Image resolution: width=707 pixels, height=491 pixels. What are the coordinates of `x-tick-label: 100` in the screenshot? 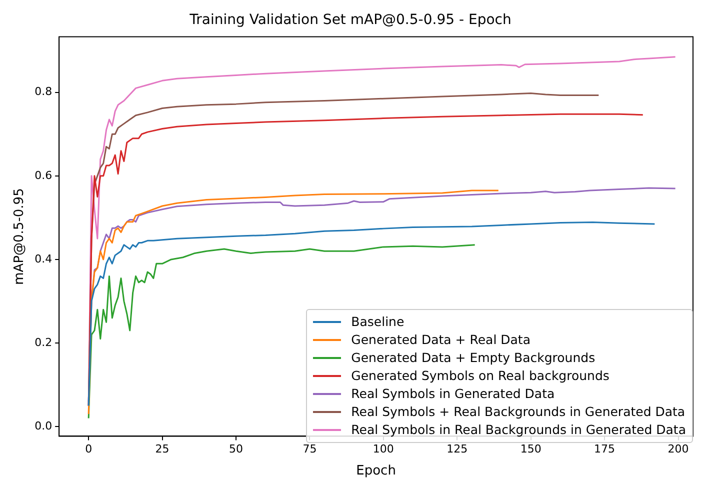 It's located at (383, 449).